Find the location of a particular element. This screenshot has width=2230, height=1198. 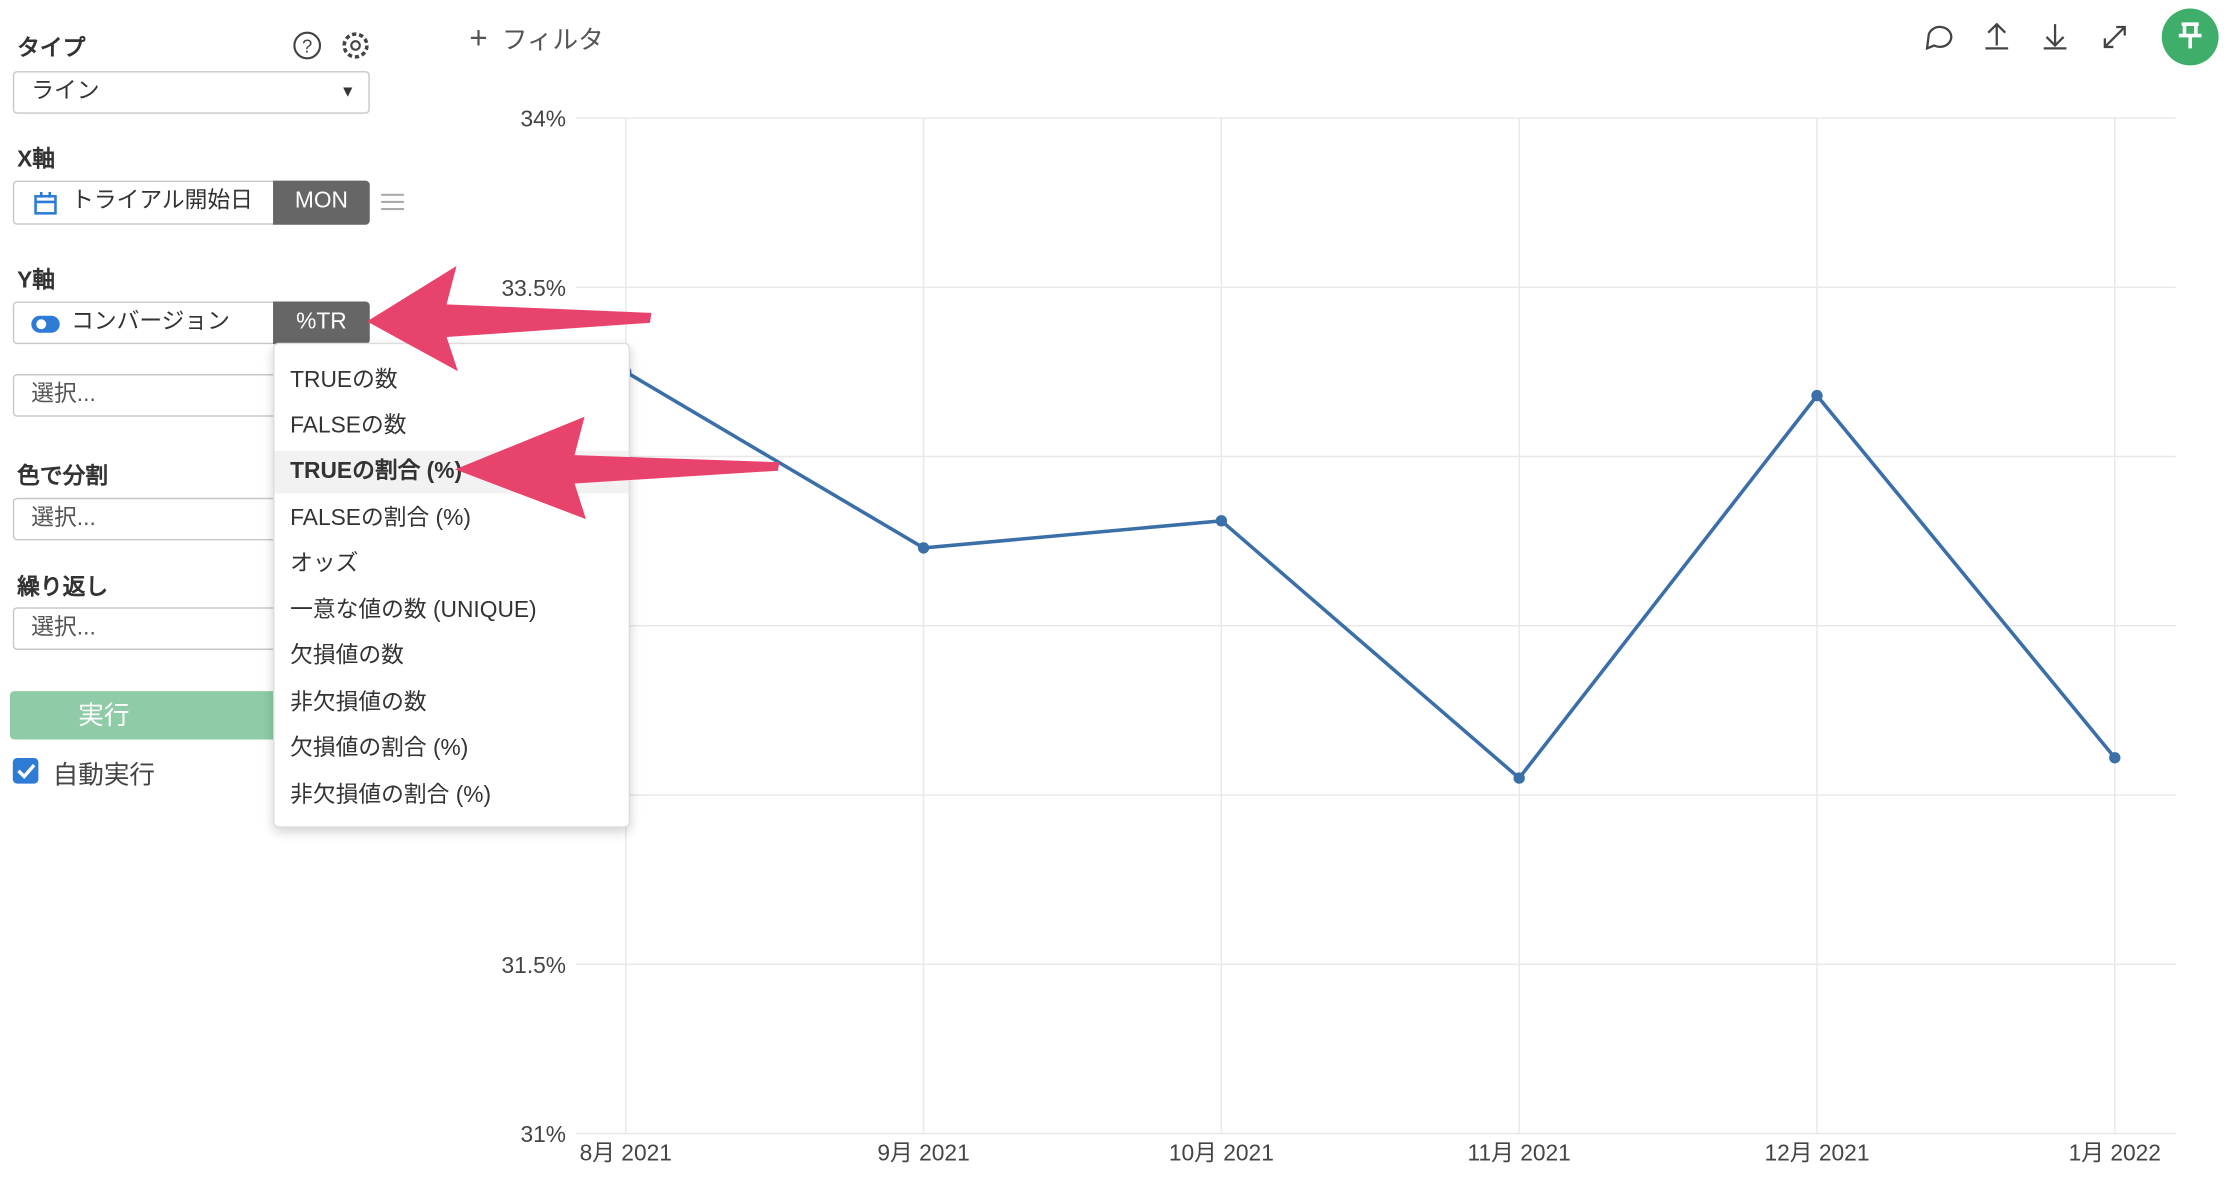

x-tick-label: 8月 2021 is located at coordinates (626, 1153).